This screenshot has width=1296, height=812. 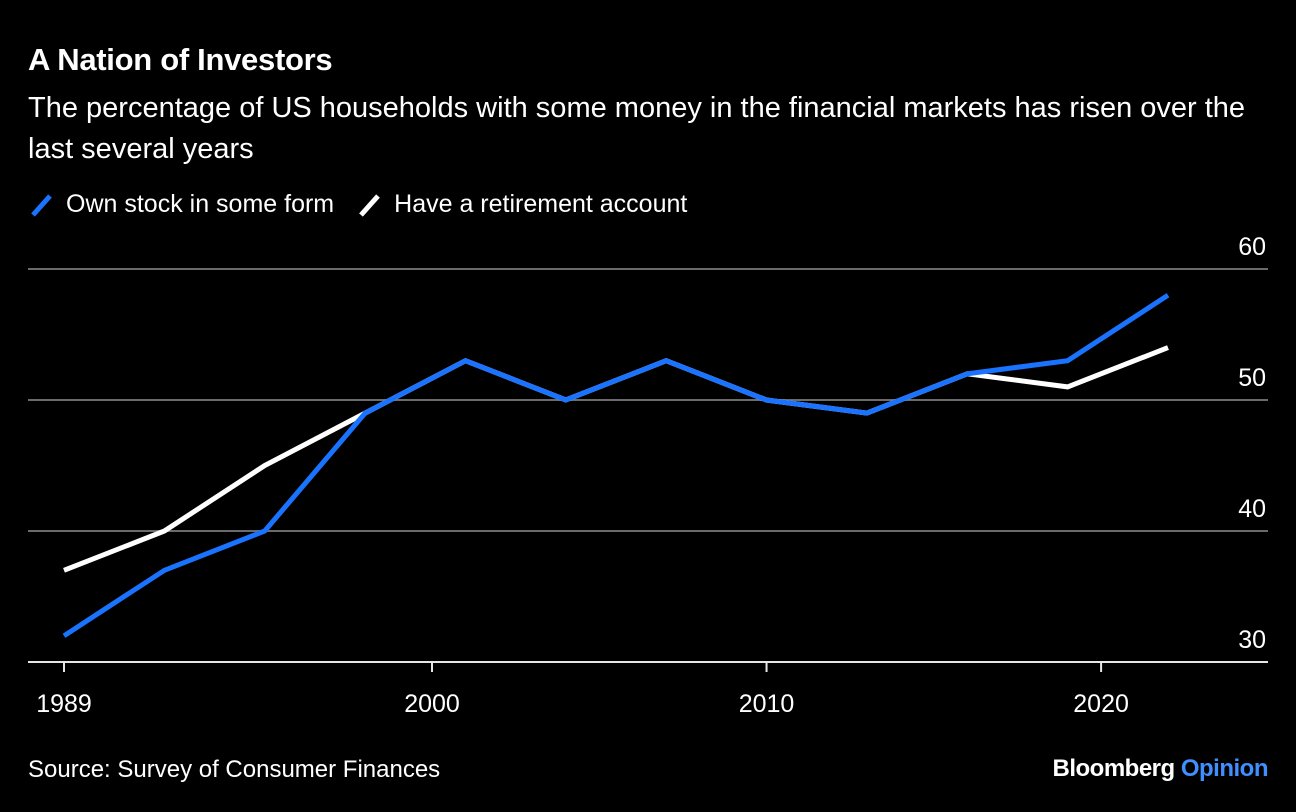 What do you see at coordinates (1252, 509) in the screenshot?
I see `y-tick-label-40: 40` at bounding box center [1252, 509].